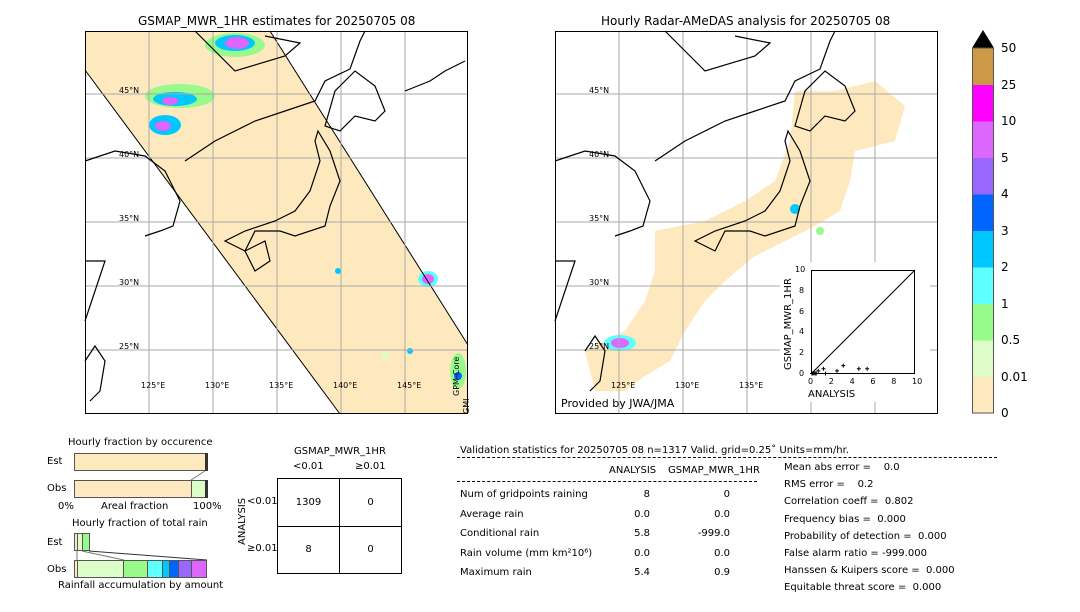 This screenshot has width=1080, height=612. What do you see at coordinates (524, 494) in the screenshot?
I see `stat-label: Num of gridpoints raining` at bounding box center [524, 494].